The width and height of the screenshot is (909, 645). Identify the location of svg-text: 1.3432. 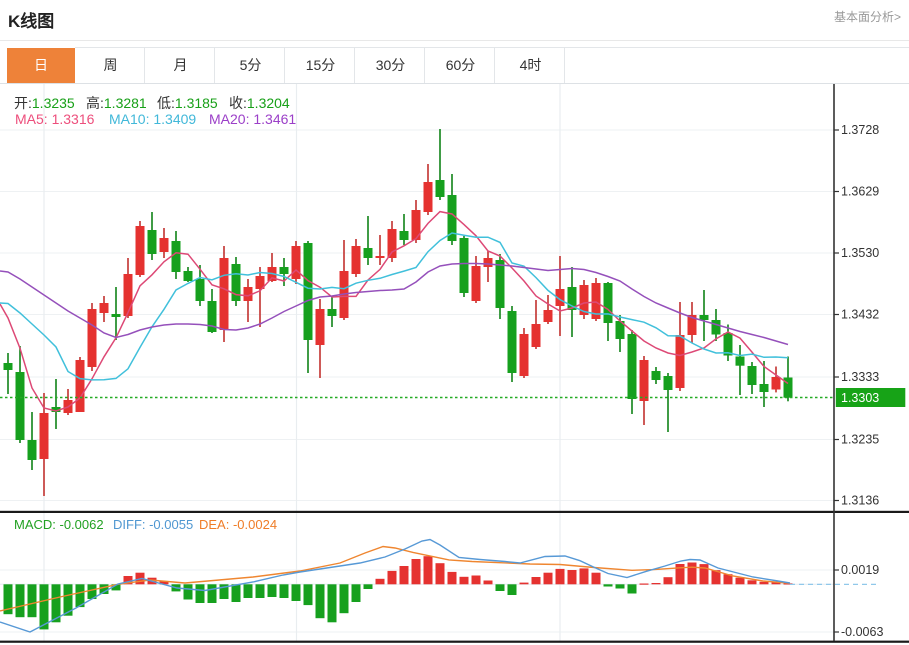
(860, 315).